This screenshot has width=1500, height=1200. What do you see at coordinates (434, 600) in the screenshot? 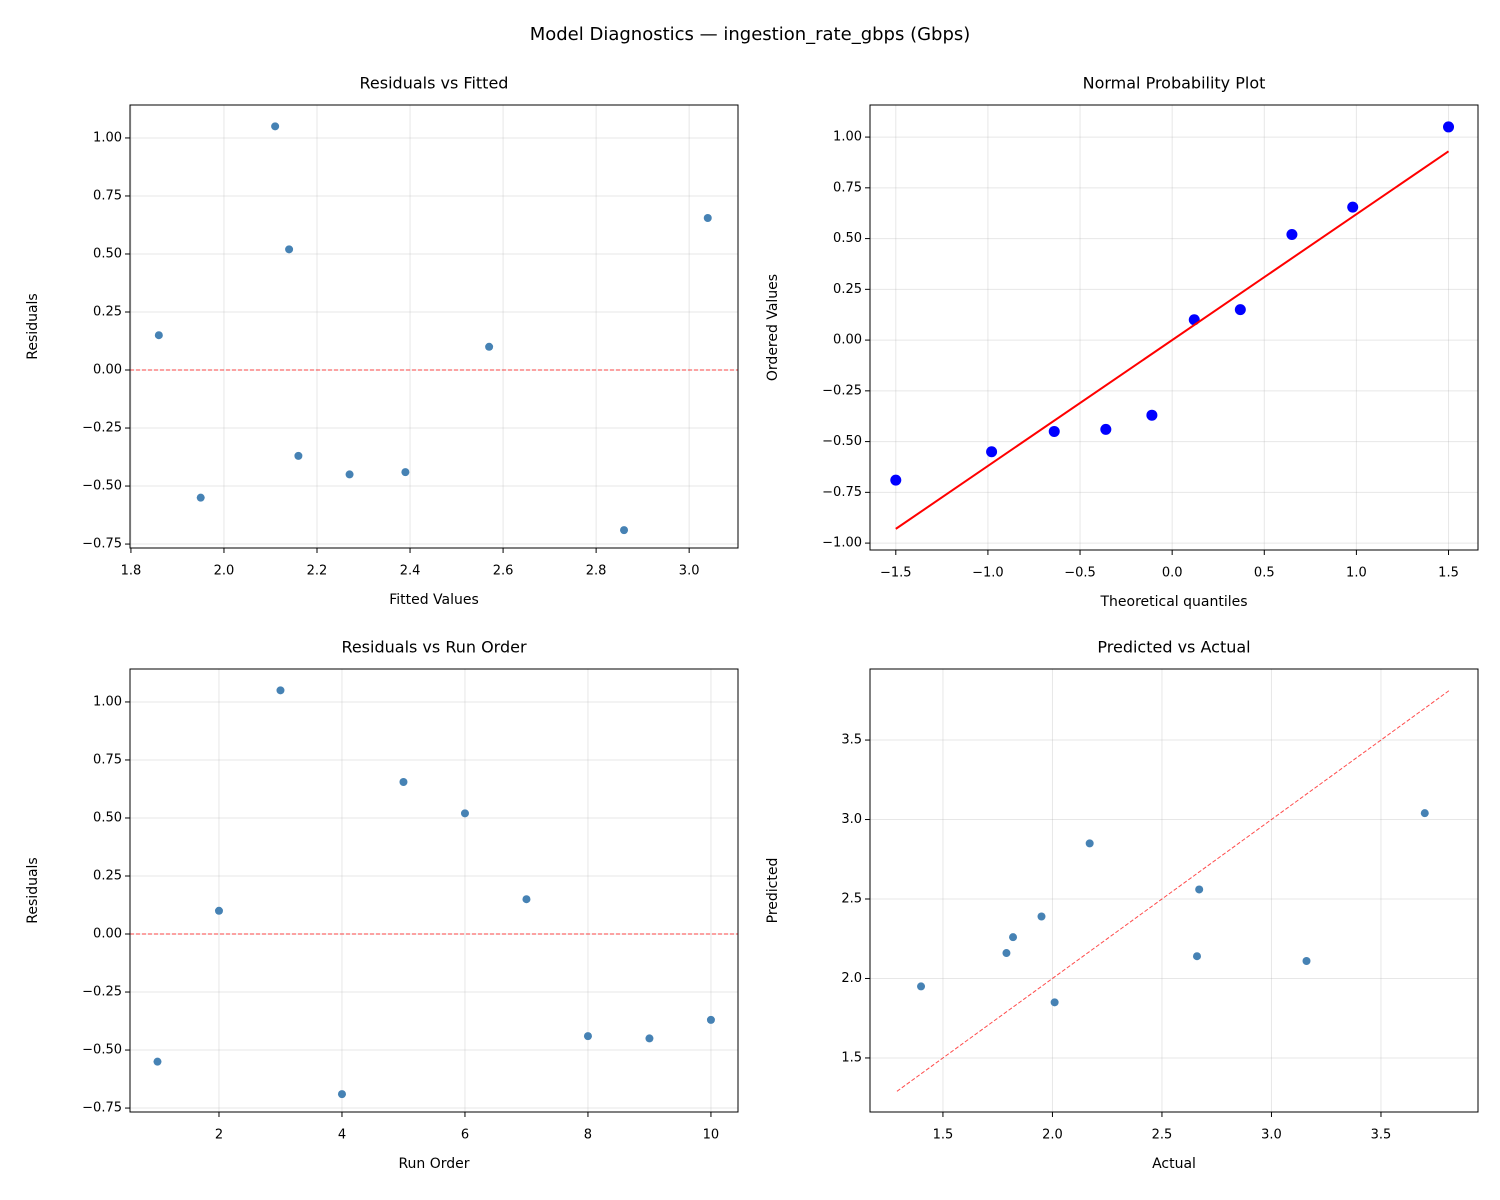
I see `x-axis-label: Fitted Values` at bounding box center [434, 600].